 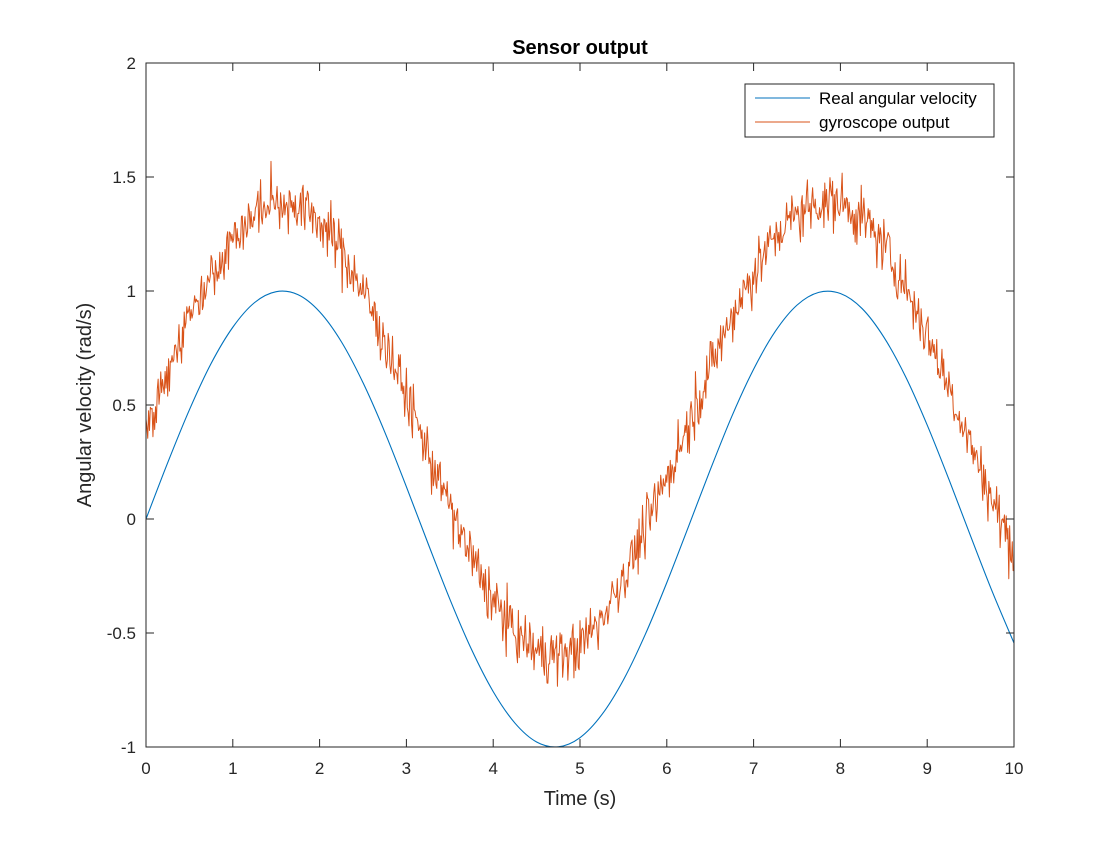 I want to click on x-tick-label: 3, so click(x=406, y=768).